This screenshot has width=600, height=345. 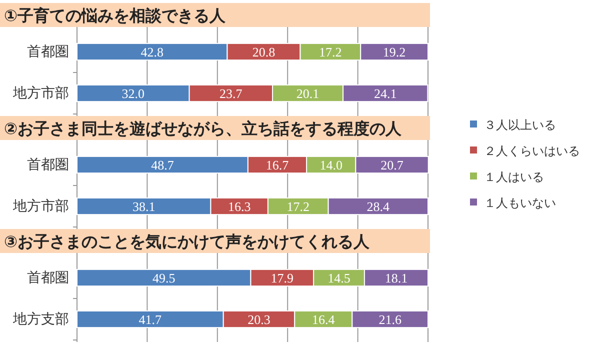 What do you see at coordinates (385, 93) in the screenshot?
I see `data-label: 24.1` at bounding box center [385, 93].